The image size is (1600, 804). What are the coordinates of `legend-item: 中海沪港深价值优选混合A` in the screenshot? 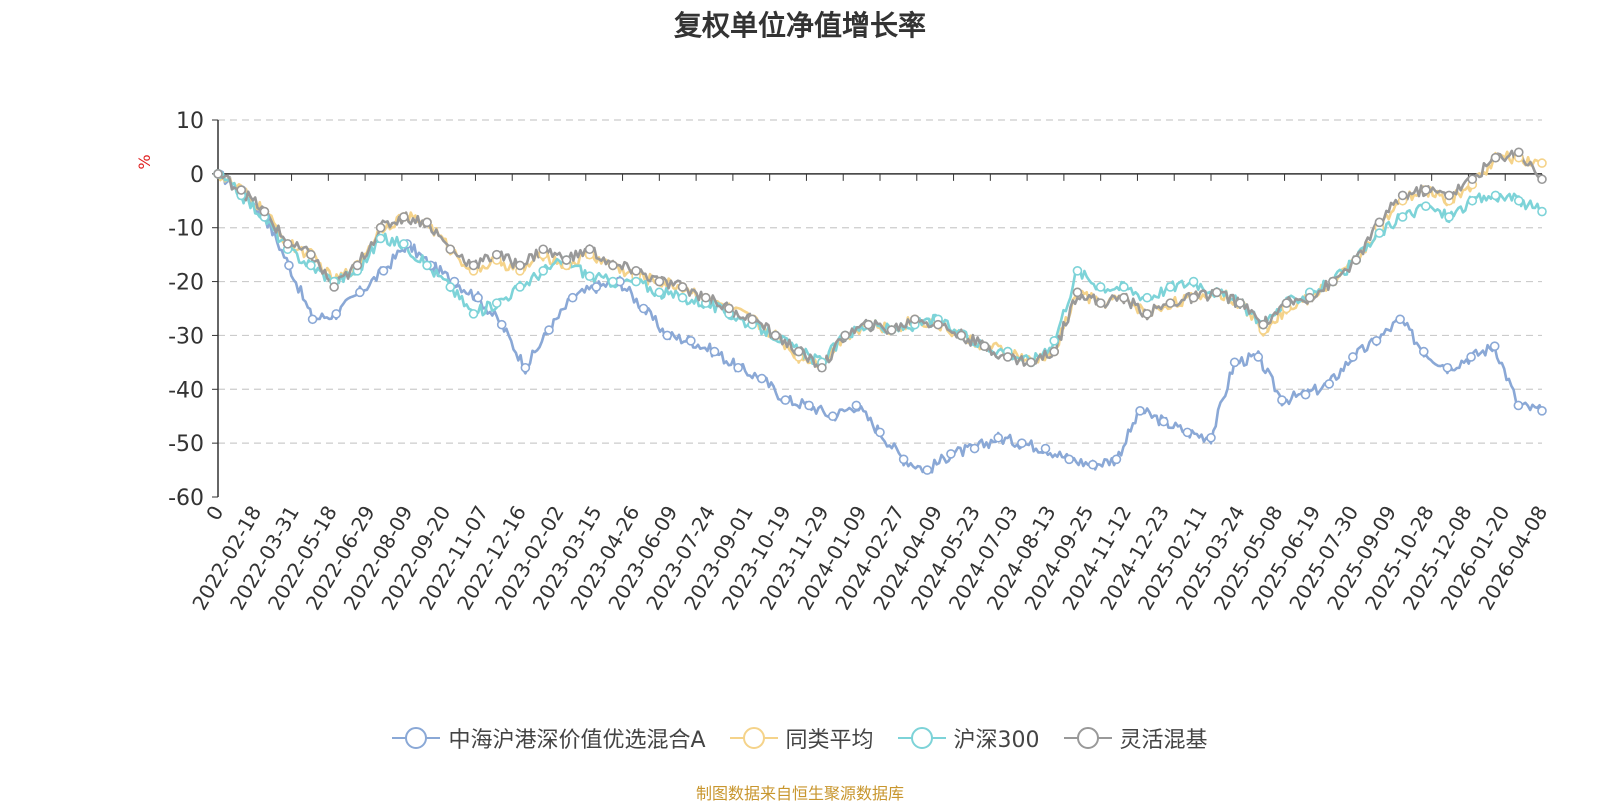 It's located at (549, 738).